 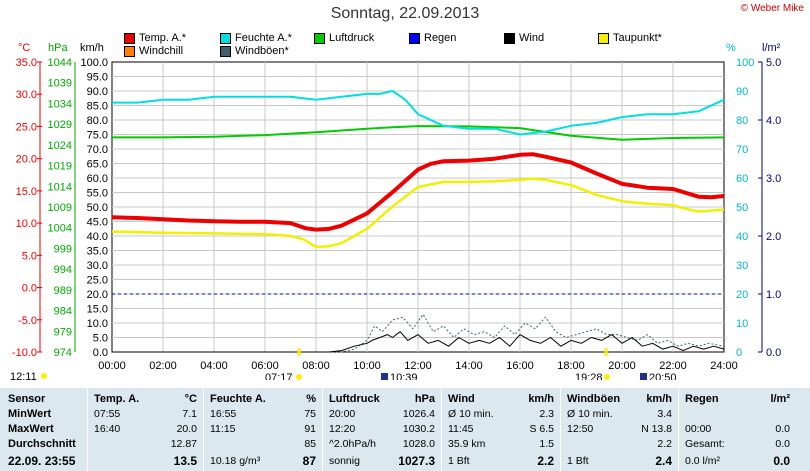 What do you see at coordinates (418, 133) in the screenshot?
I see `series-line-luftdruck` at bounding box center [418, 133].